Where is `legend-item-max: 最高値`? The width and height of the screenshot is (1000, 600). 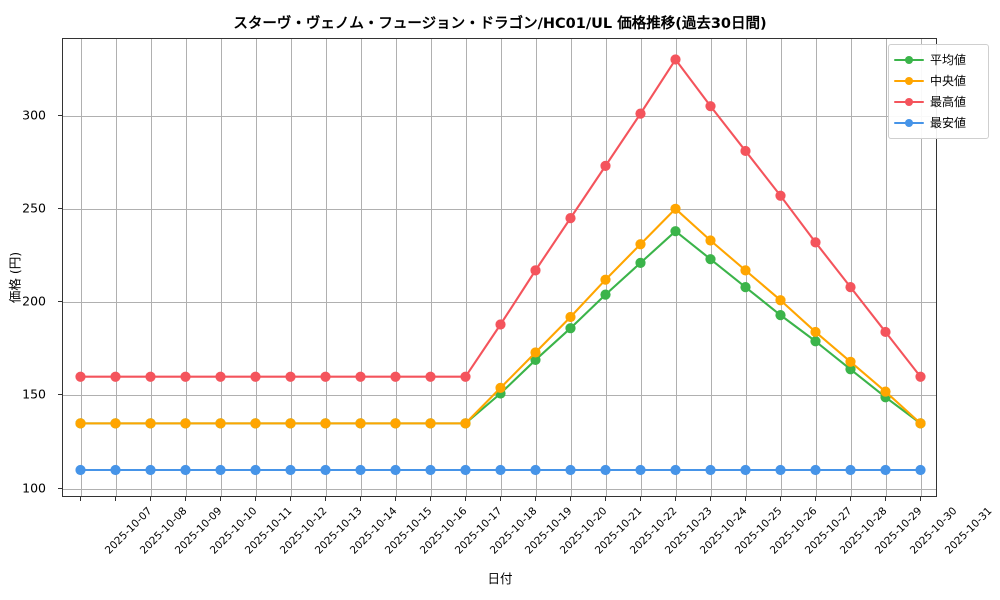
legend-item-max: 最高値 is located at coordinates (938, 101).